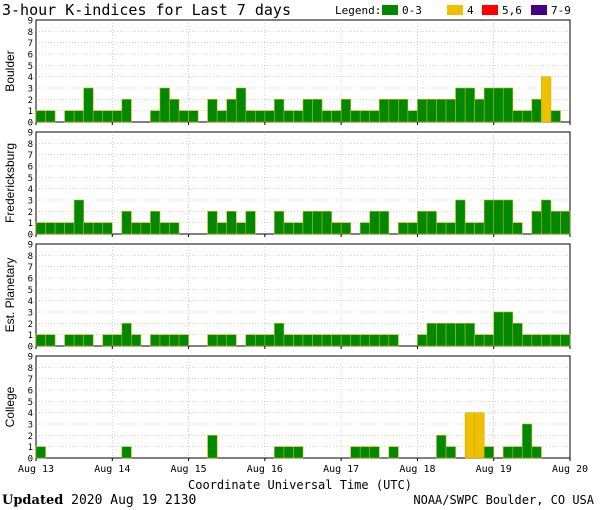  Describe the element at coordinates (10, 70) in the screenshot. I see `panel-label-boulder: Boulder` at that location.